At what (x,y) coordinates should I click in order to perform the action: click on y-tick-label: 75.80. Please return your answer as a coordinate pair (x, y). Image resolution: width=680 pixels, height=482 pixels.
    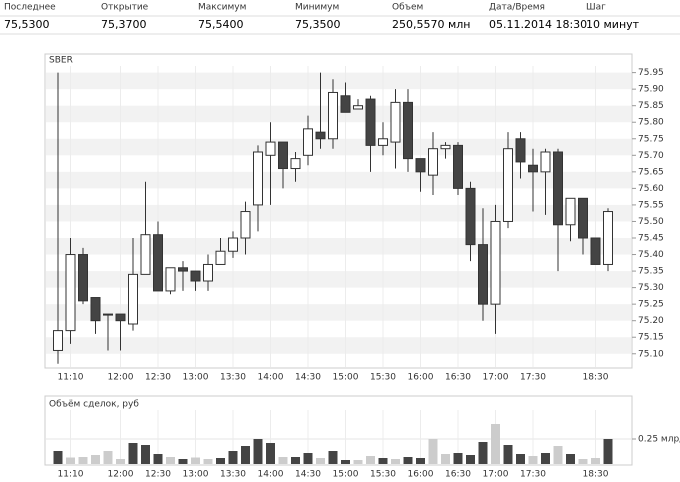
    Looking at the image, I should click on (651, 123).